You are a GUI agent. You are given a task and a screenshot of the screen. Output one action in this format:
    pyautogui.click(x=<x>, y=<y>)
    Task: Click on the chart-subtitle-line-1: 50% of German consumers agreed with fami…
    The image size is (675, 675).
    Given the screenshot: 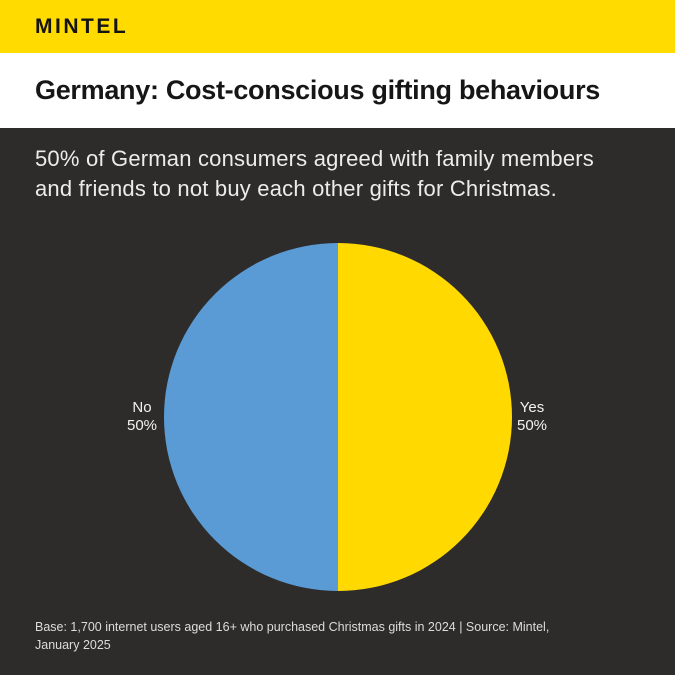 What is the action you would take?
    pyautogui.click(x=314, y=158)
    